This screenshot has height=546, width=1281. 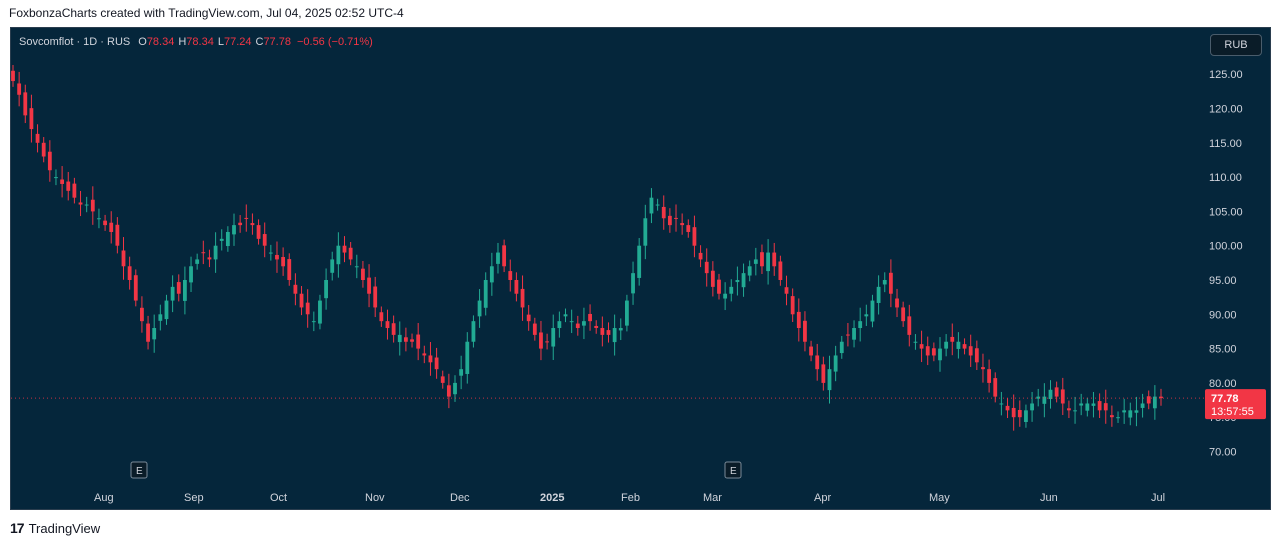 I want to click on high-value: 78.34, so click(x=200, y=42).